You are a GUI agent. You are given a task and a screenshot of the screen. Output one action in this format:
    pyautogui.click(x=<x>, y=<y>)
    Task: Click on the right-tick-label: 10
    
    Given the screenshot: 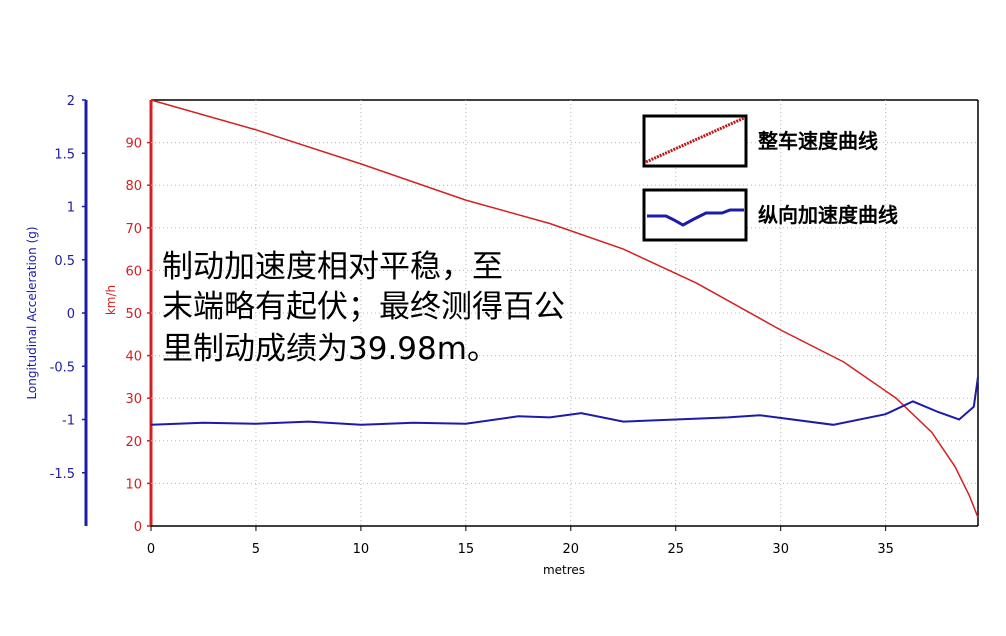 What is the action you would take?
    pyautogui.click(x=133, y=484)
    